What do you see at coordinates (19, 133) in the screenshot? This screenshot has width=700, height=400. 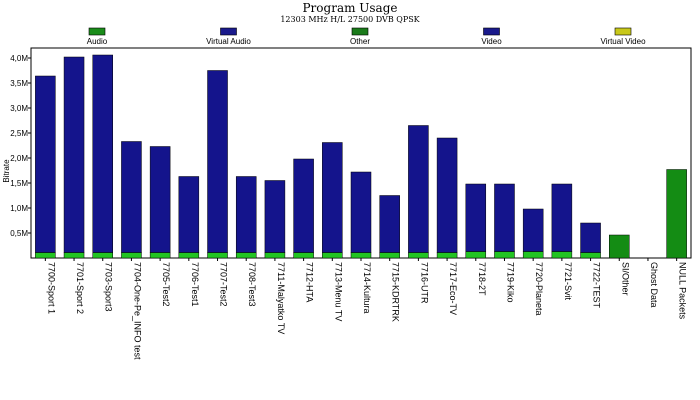 I see `y-tick-label: 2,5M` at bounding box center [19, 133].